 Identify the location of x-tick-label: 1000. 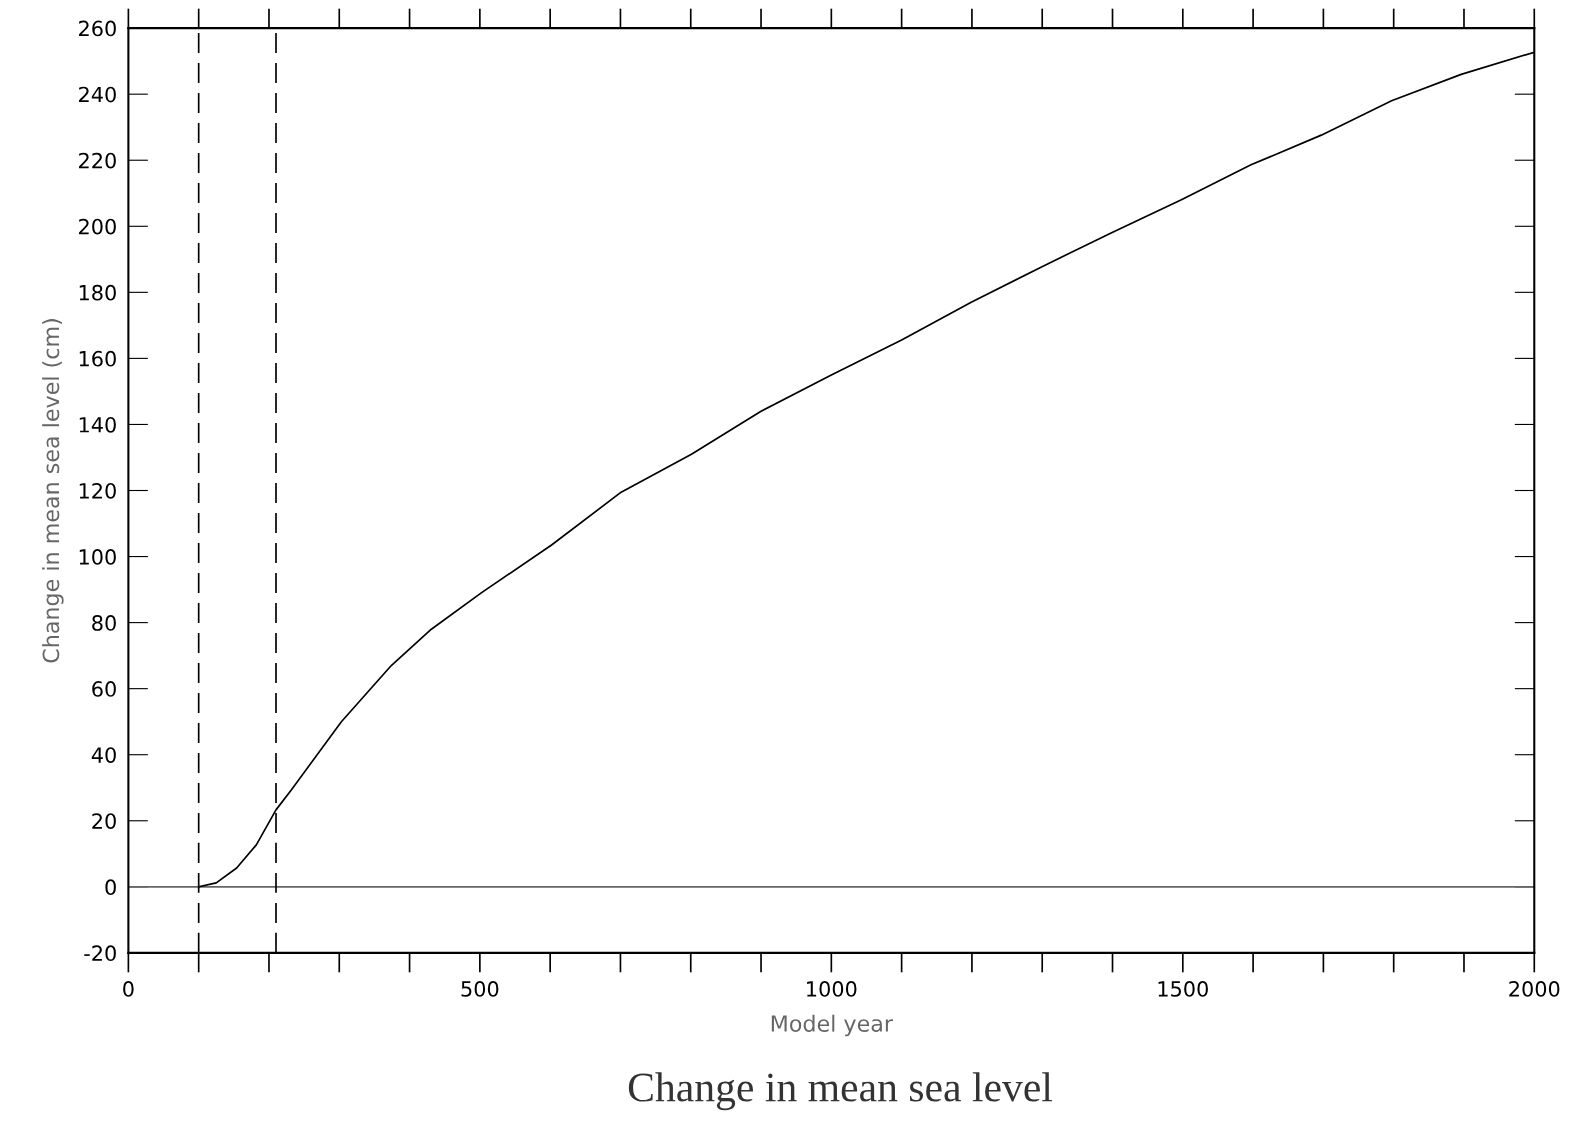
(832, 989).